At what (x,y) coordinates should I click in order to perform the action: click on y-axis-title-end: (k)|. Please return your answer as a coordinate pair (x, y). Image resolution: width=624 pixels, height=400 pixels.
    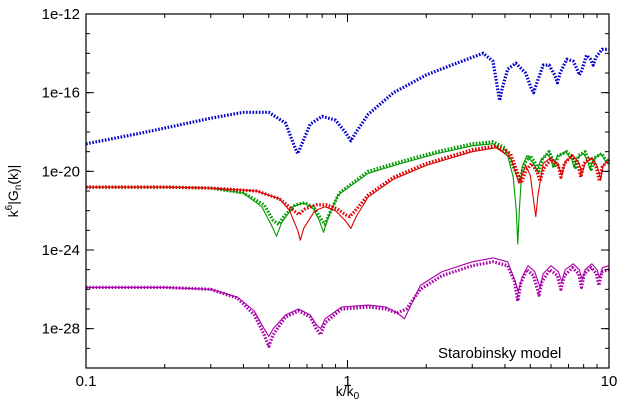
    Looking at the image, I should click on (13, 175).